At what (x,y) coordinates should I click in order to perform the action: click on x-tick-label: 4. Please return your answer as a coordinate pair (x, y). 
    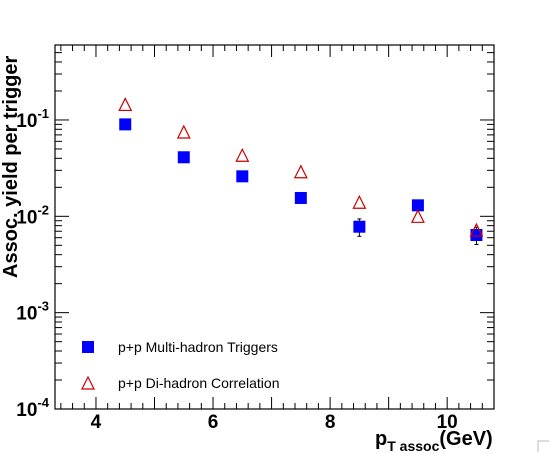
    Looking at the image, I should click on (96, 422).